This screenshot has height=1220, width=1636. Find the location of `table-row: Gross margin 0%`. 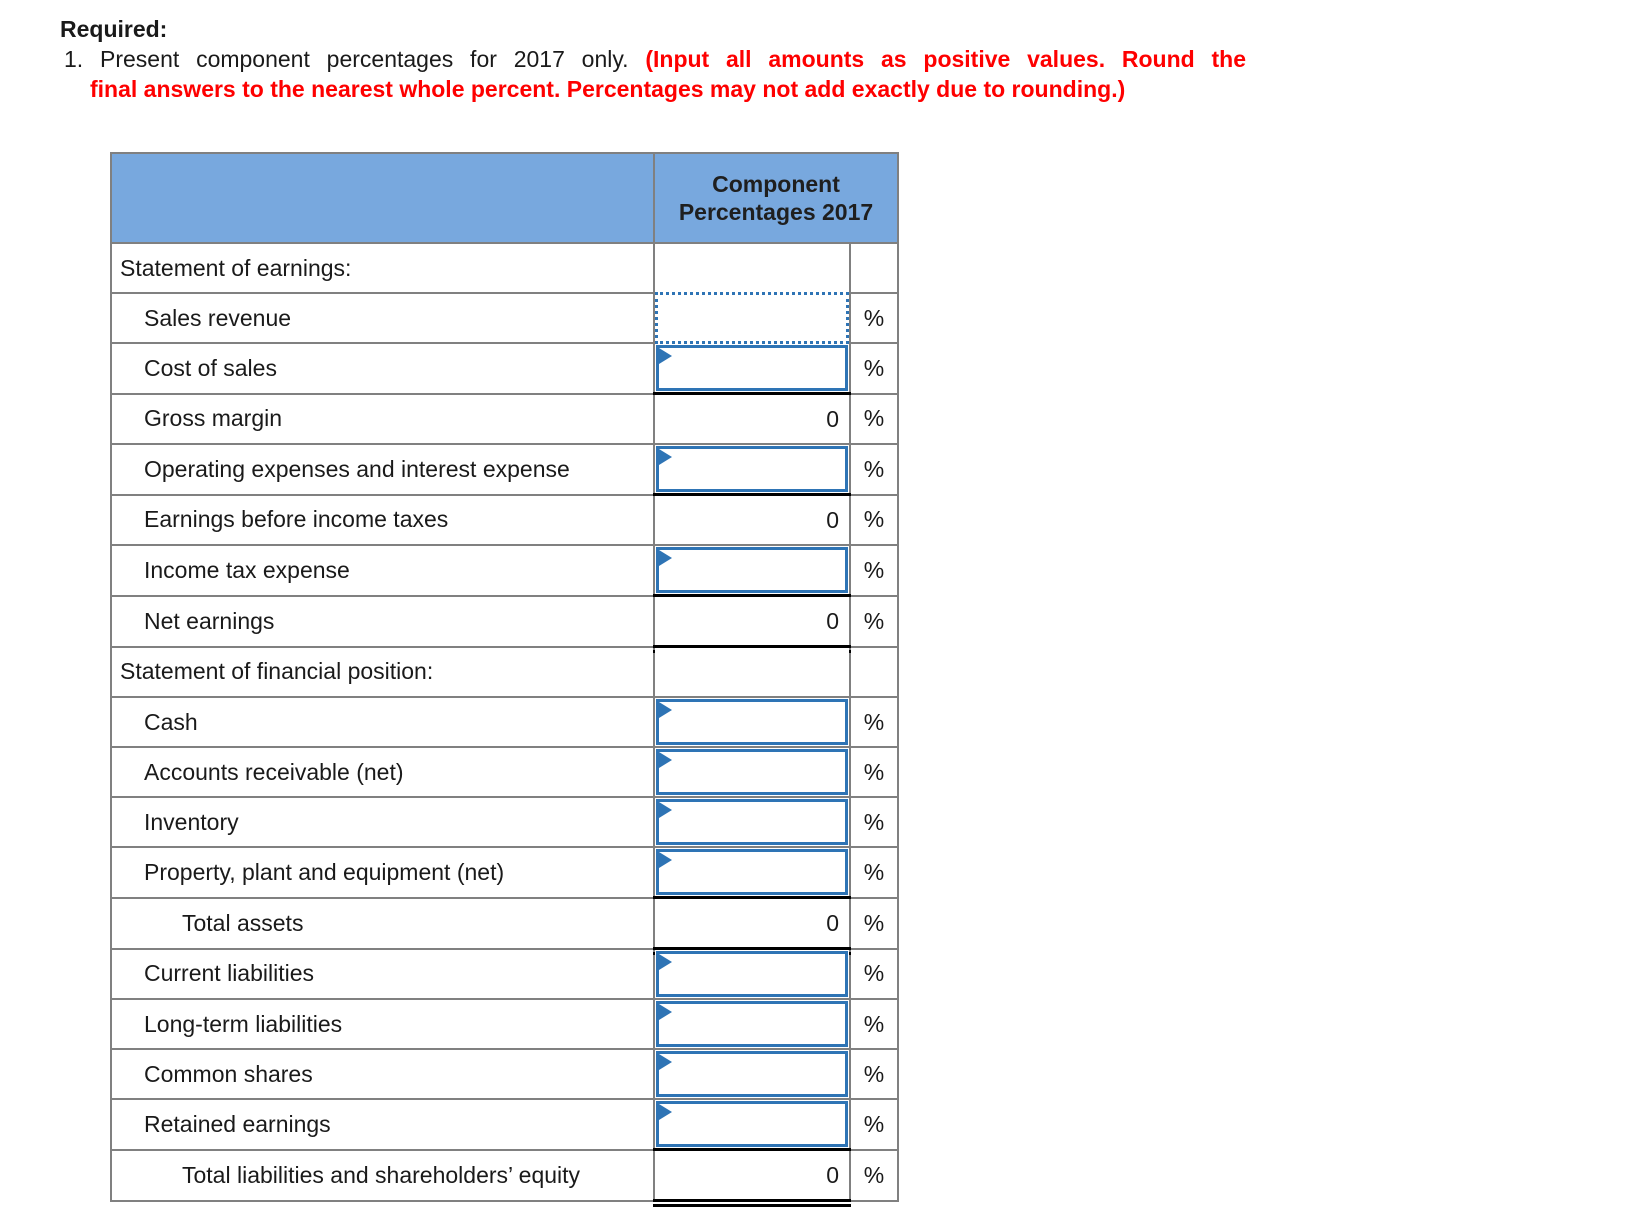

table-row: Gross margin 0% is located at coordinates (504, 418).